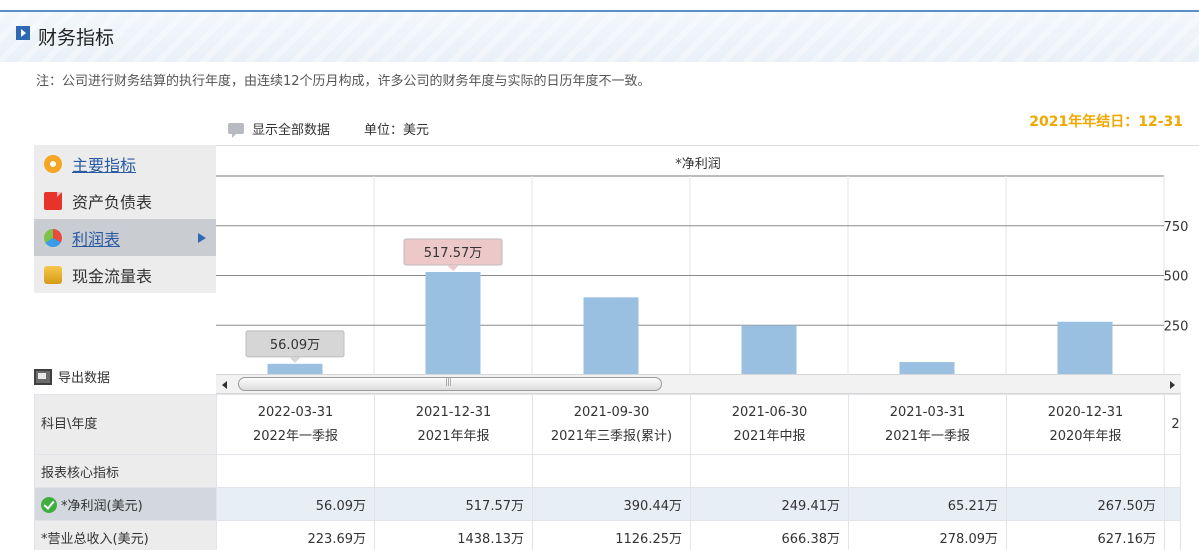 The height and width of the screenshot is (550, 1199). Describe the element at coordinates (1172, 385) in the screenshot. I see `scroll-right-icon` at that location.